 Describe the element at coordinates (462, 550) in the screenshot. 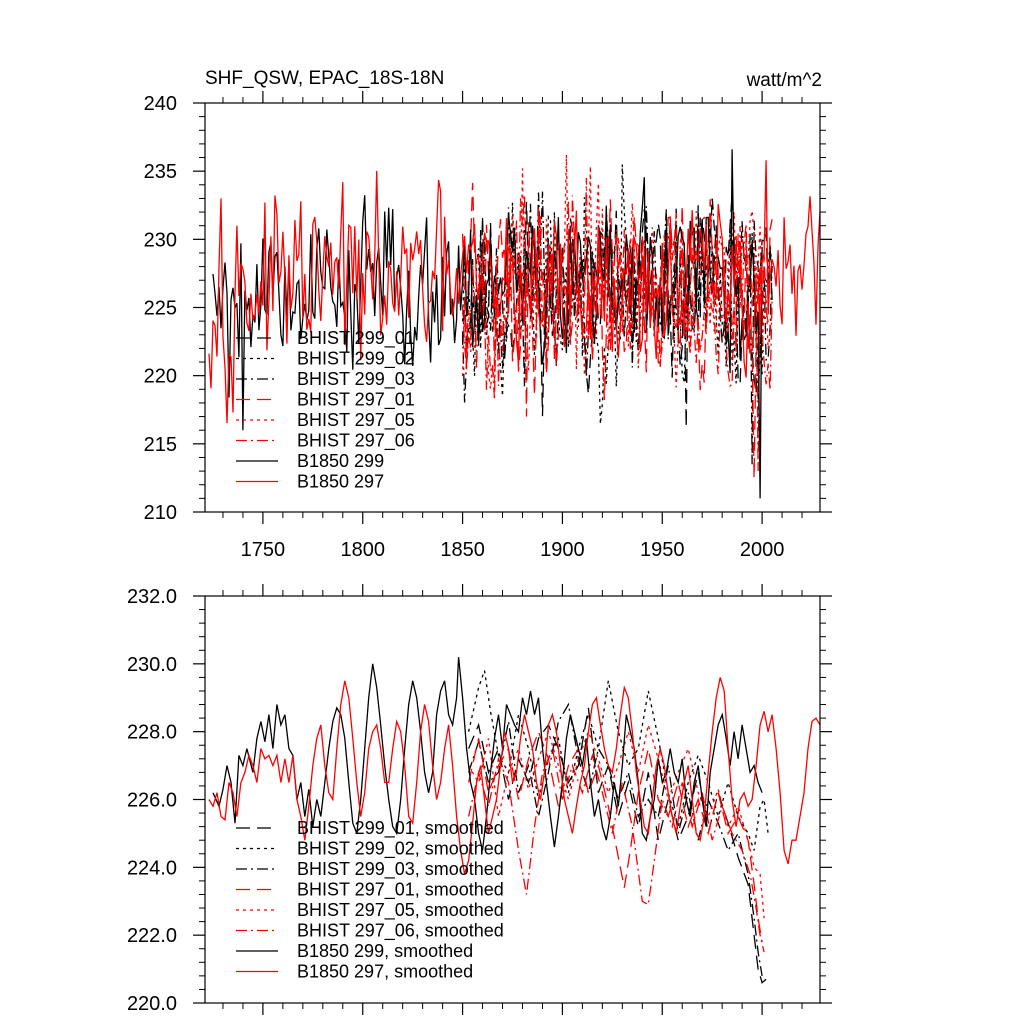

I see `x-tick-label: 1850` at that location.